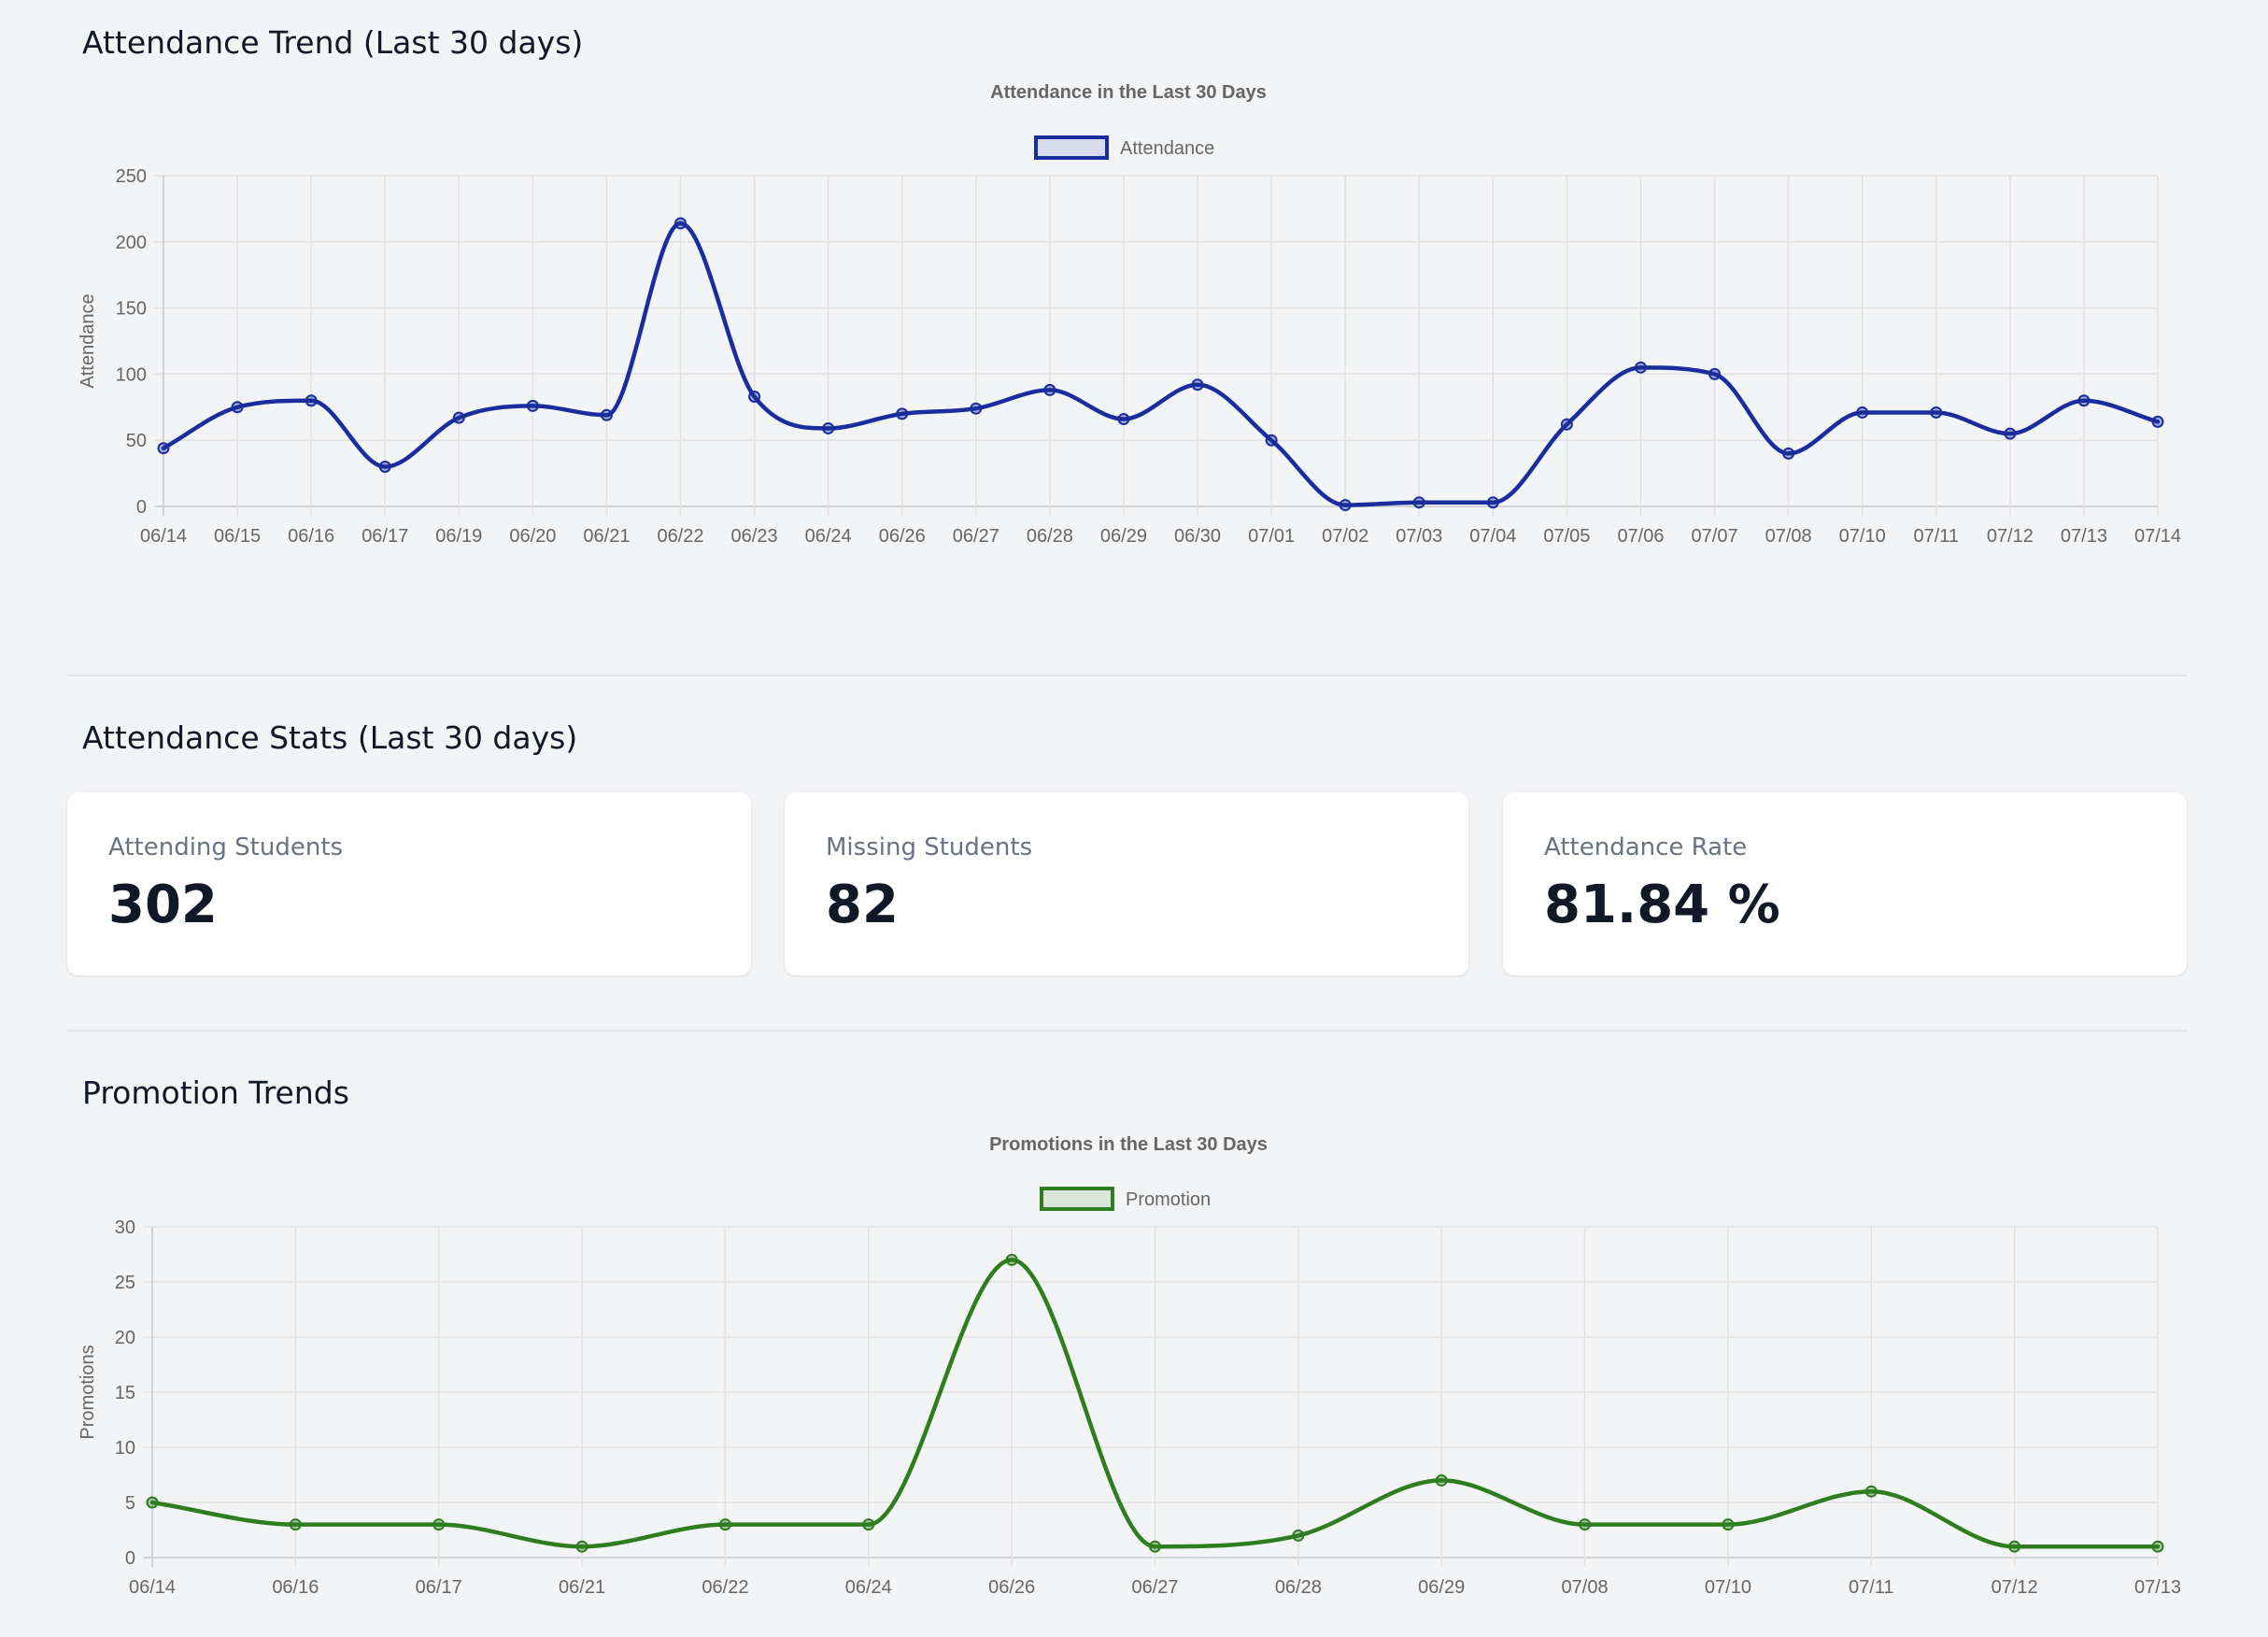 The image size is (2268, 1637). What do you see at coordinates (409, 884) in the screenshot?
I see `attending-students-card: Attending Students 302` at bounding box center [409, 884].